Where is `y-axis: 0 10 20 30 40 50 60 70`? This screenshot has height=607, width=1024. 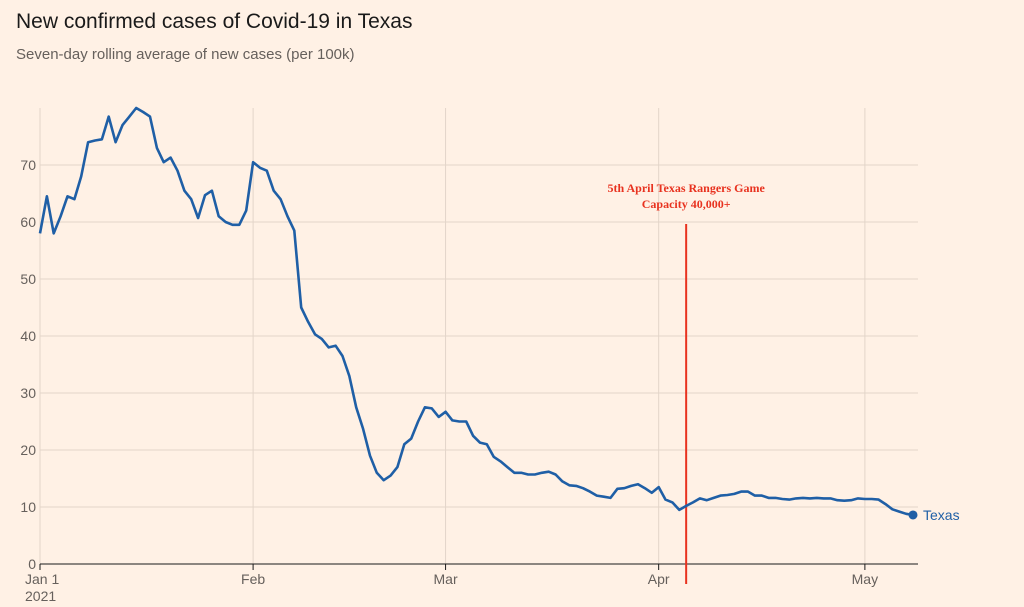
y-axis: 0 10 20 30 40 50 60 70 is located at coordinates (28, 364).